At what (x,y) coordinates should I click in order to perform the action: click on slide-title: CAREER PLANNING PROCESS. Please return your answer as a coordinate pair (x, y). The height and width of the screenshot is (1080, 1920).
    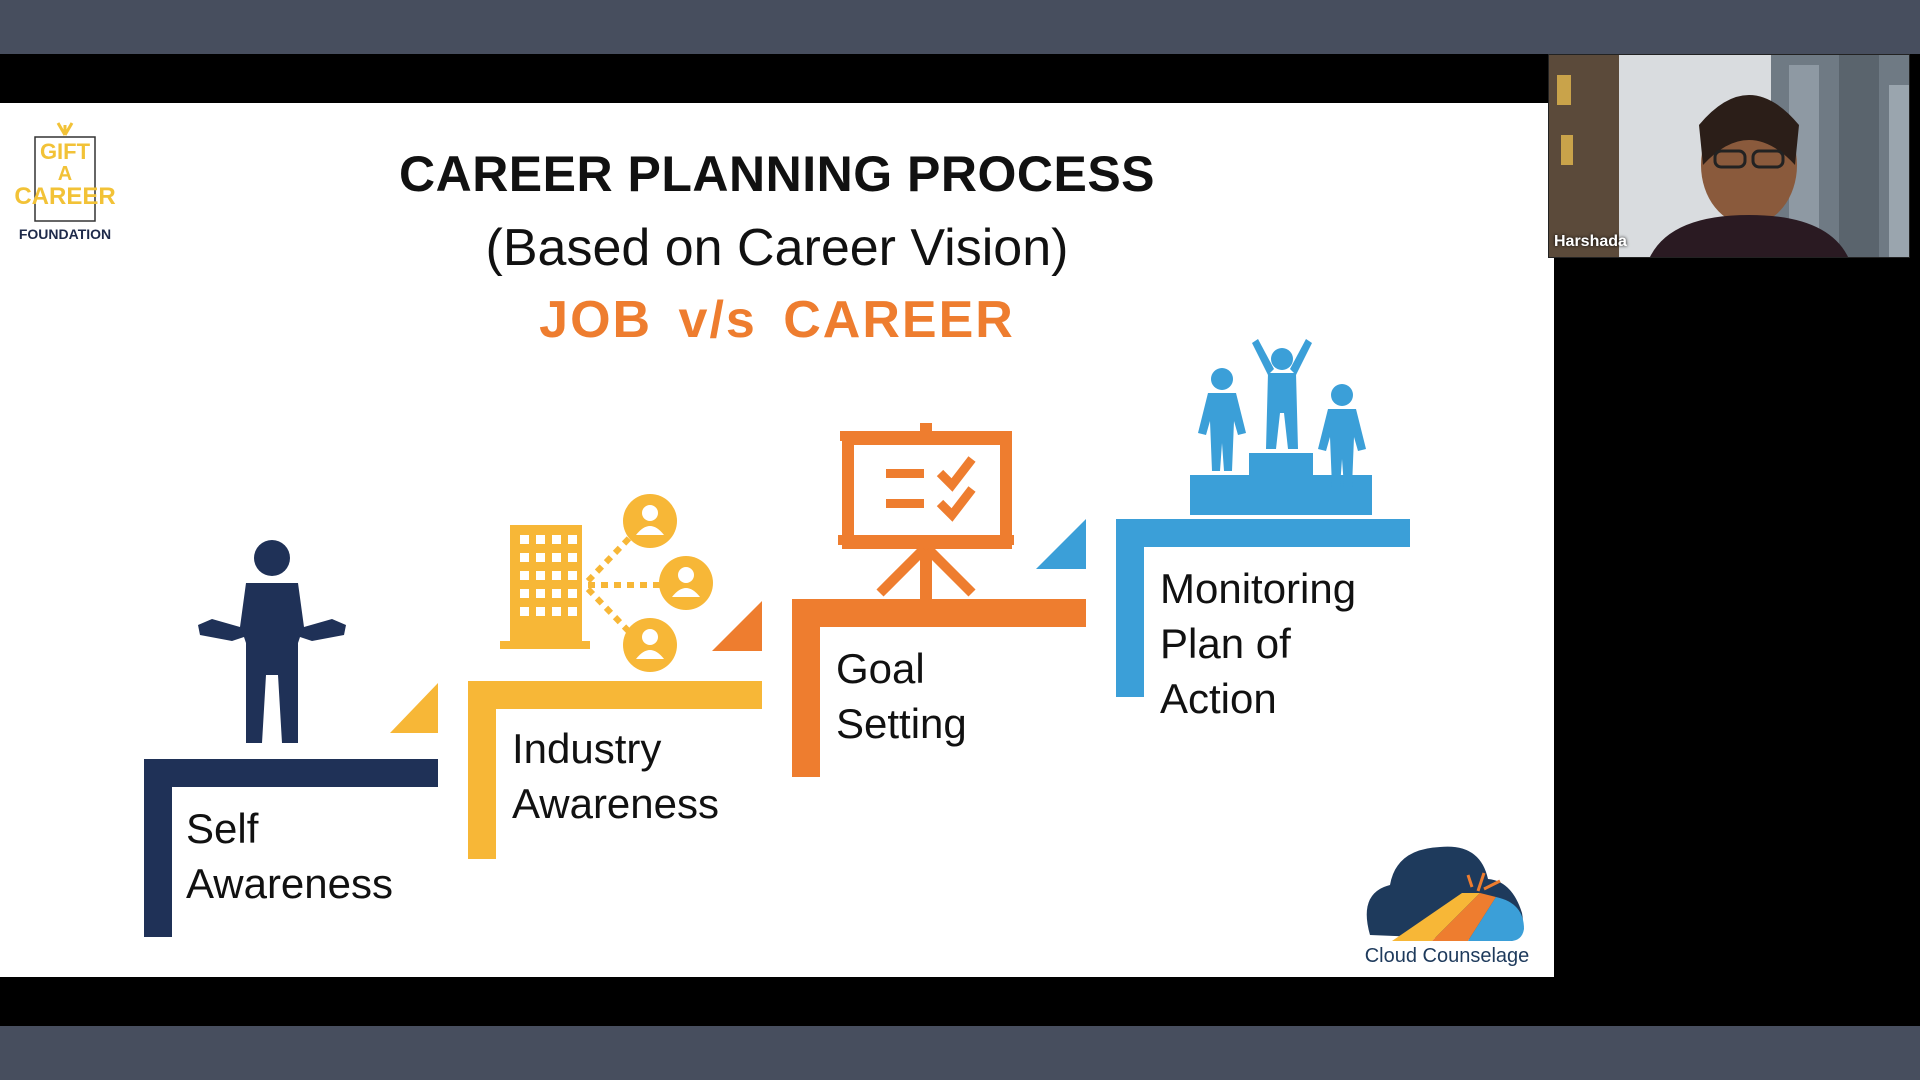
    Looking at the image, I should click on (777, 174).